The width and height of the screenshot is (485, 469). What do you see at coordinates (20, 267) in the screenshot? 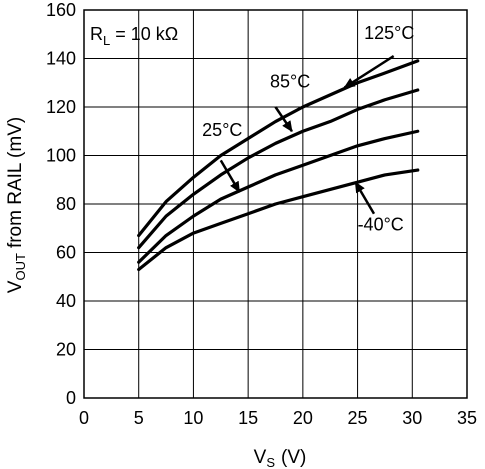
I see `y-axis-title-sub: OUT` at bounding box center [20, 267].